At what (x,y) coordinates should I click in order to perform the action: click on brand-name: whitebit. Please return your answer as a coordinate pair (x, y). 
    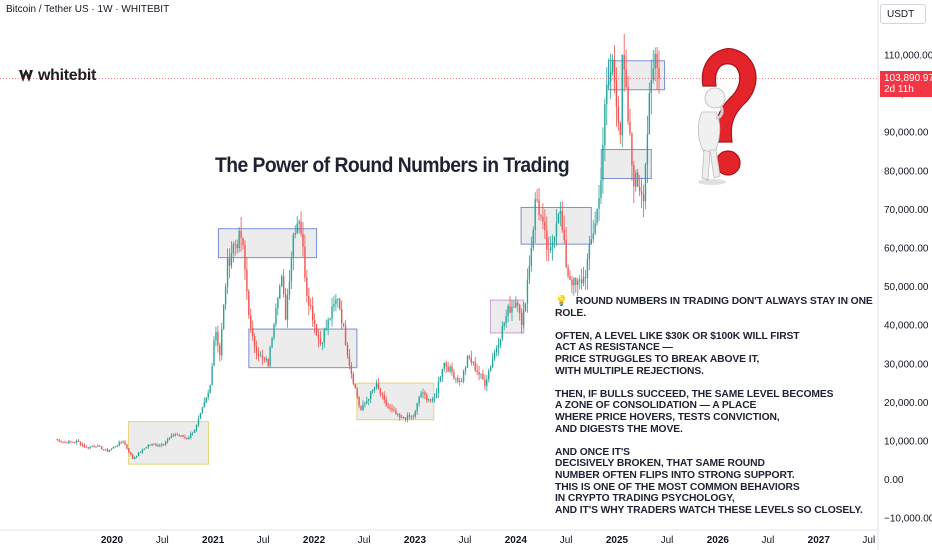
    Looking at the image, I should click on (67, 75).